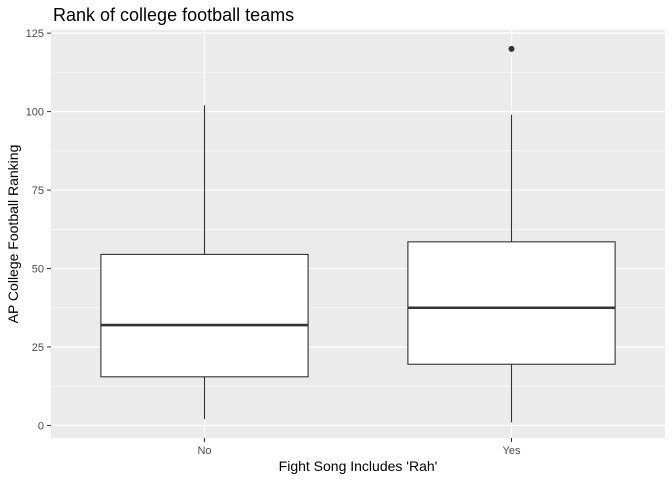 This screenshot has height=480, width=672. Describe the element at coordinates (511, 48) in the screenshot. I see `outlier-point` at that location.